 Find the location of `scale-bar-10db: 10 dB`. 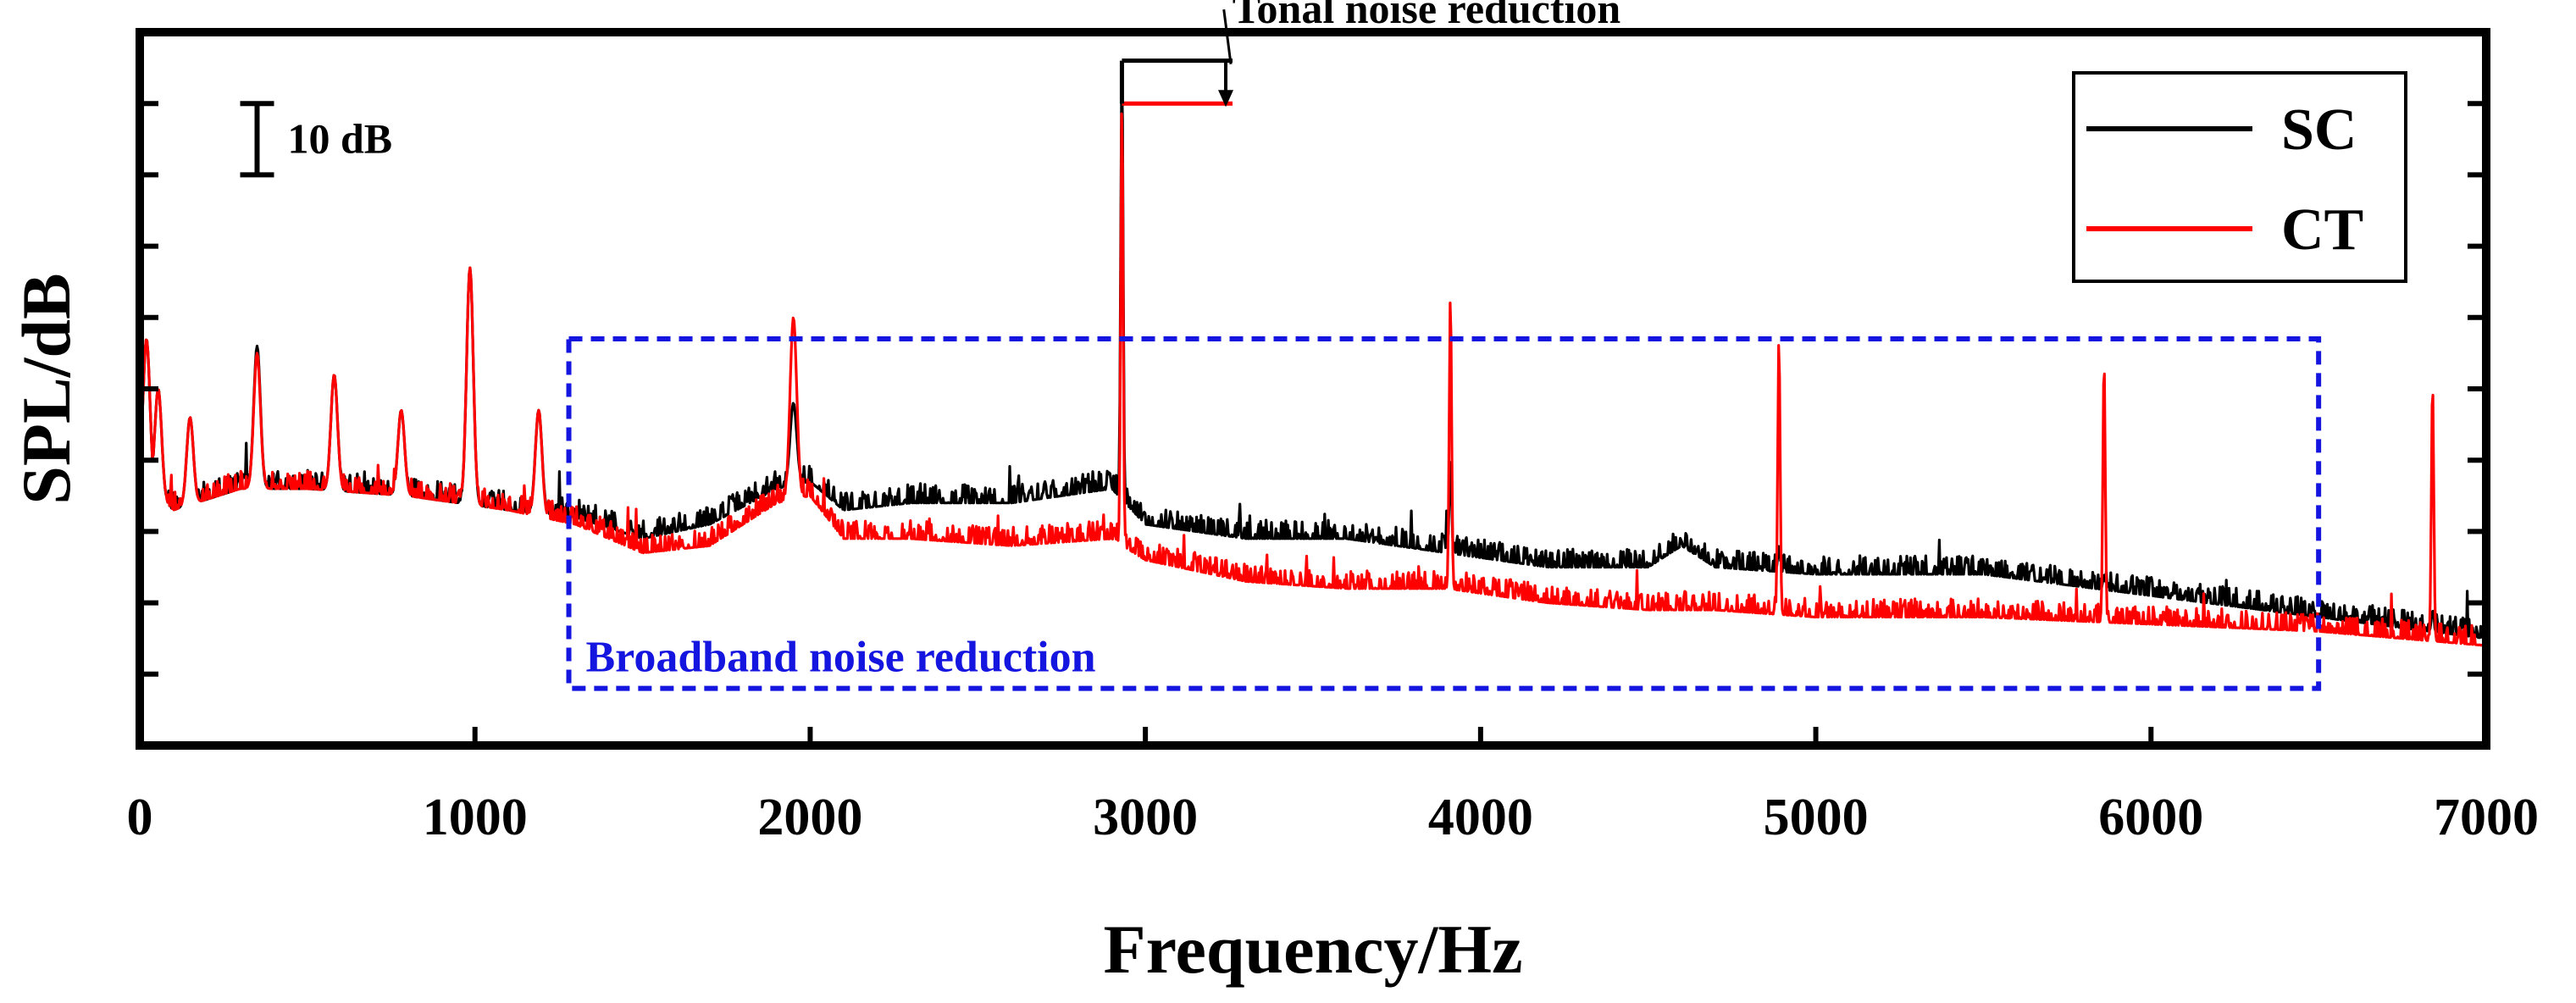

scale-bar-10db: 10 dB is located at coordinates (316, 139).